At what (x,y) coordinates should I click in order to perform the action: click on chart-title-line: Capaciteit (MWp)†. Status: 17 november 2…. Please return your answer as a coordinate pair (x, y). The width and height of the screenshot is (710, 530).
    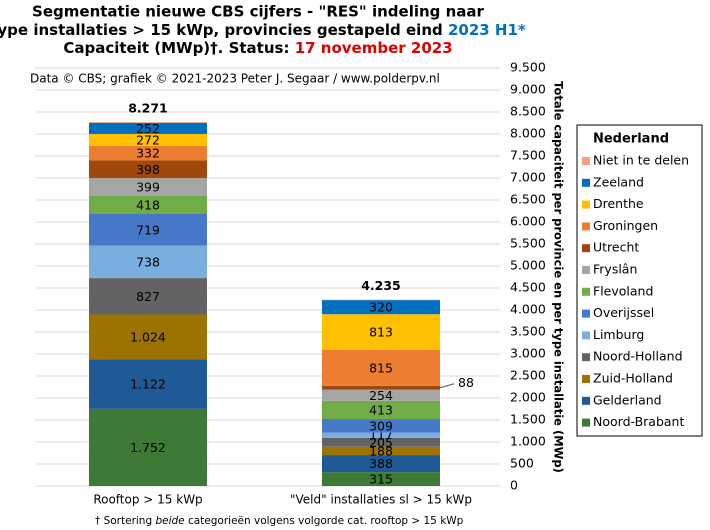
    Looking at the image, I should click on (257, 48).